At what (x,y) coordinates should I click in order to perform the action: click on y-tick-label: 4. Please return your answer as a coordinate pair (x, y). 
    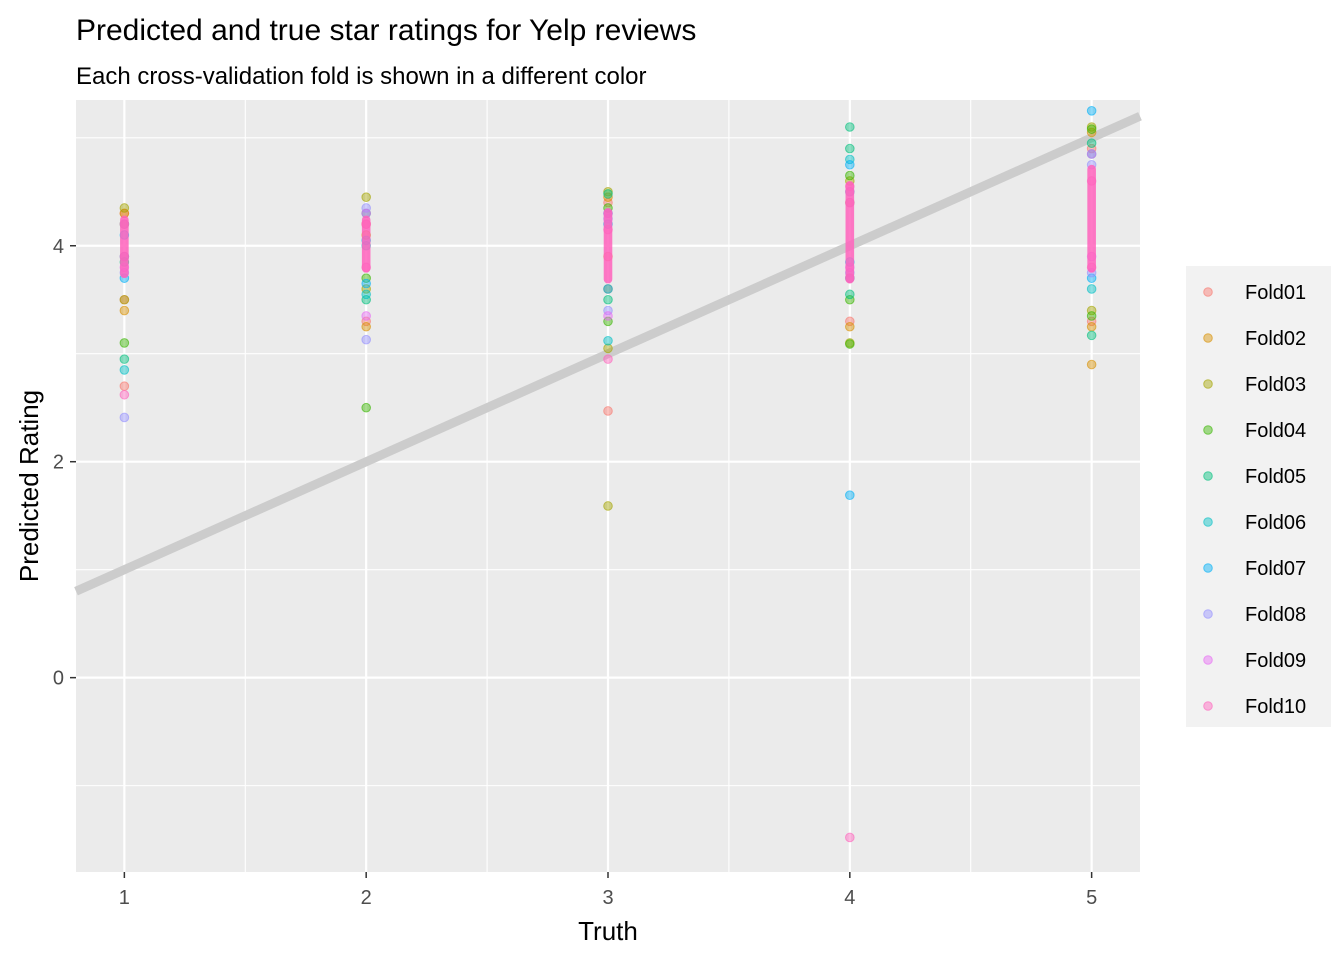
    Looking at the image, I should click on (58, 247).